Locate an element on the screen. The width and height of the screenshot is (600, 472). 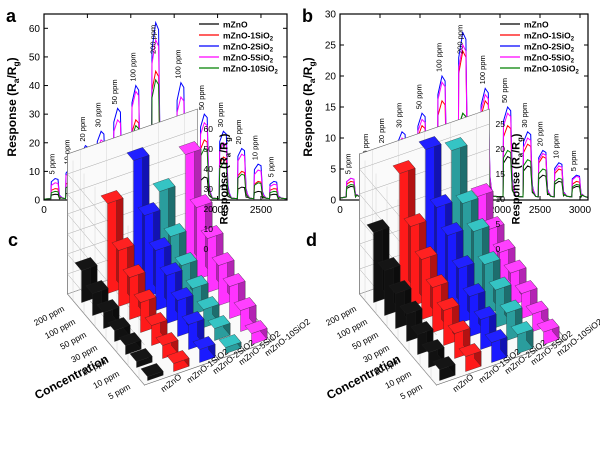
z-tick-label: 60 is located at coordinates (209, 129).